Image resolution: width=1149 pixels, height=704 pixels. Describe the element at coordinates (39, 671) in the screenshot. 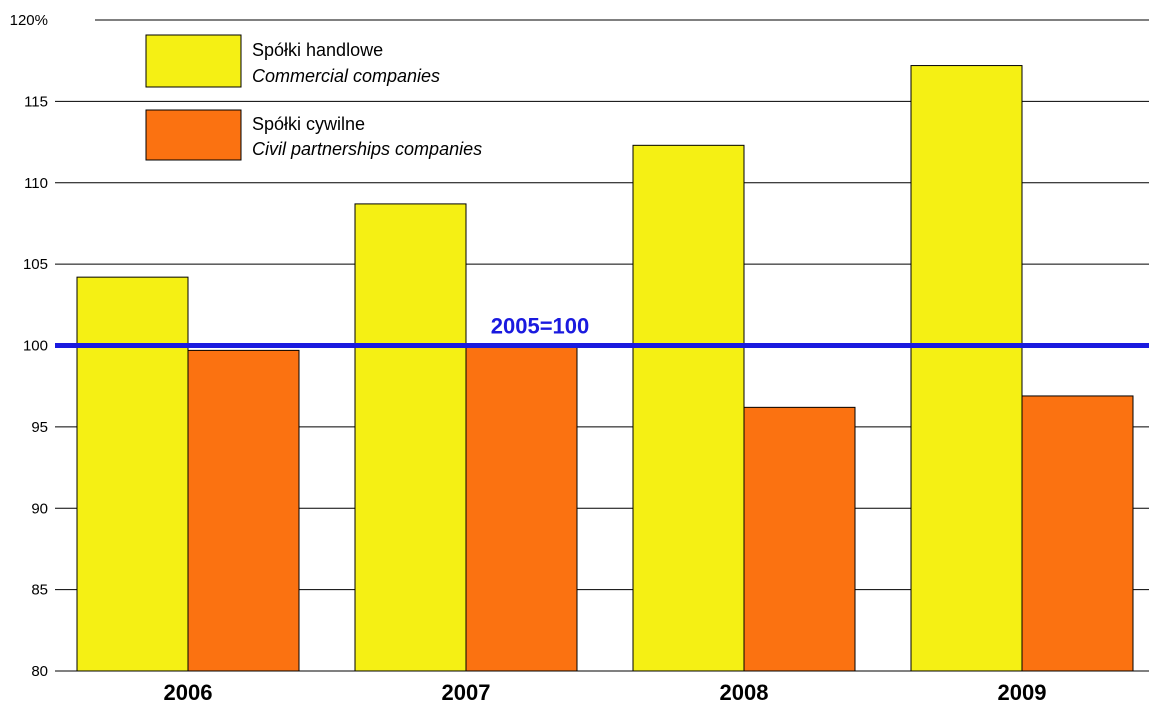

I see `y-tick-label-80: 80` at that location.